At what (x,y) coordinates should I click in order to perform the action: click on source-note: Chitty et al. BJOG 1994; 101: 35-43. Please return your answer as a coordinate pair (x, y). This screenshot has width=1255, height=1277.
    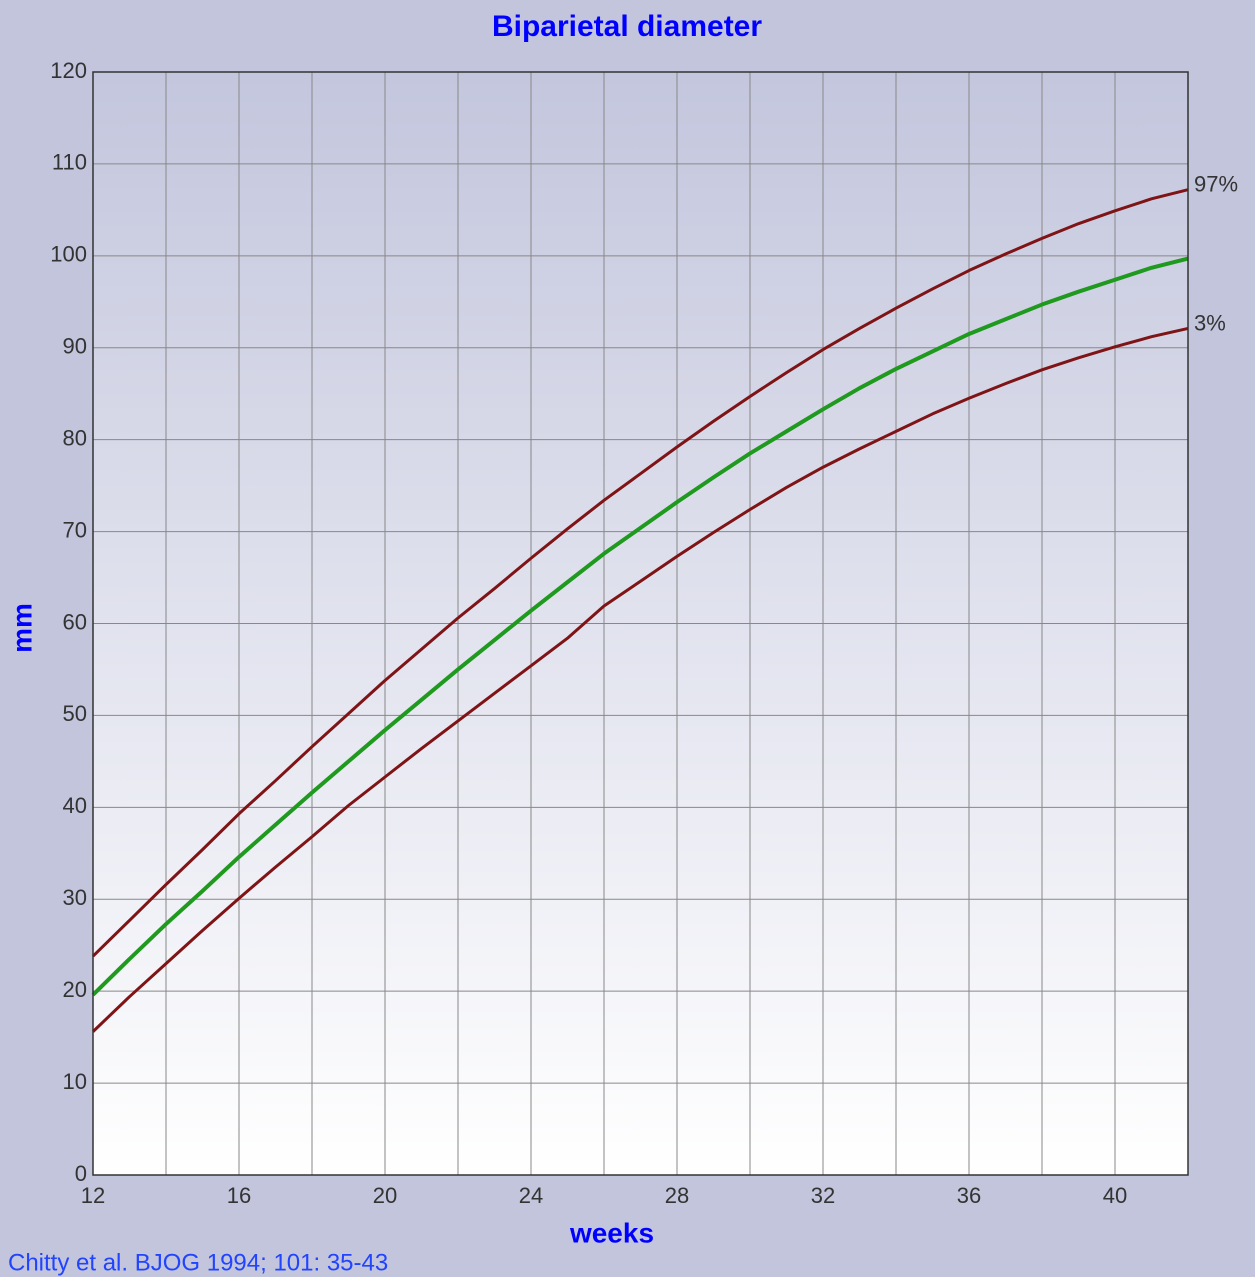
    Looking at the image, I should click on (198, 1262).